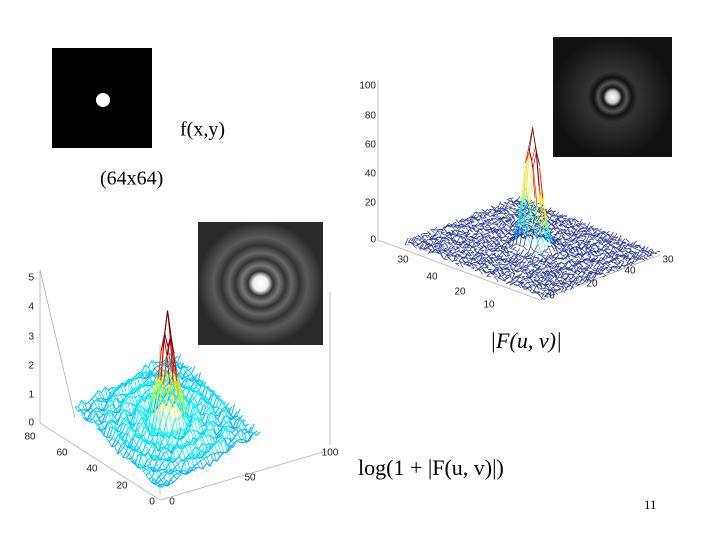  What do you see at coordinates (526, 340) in the screenshot?
I see `magnitude-label: |F(u, v)|` at bounding box center [526, 340].